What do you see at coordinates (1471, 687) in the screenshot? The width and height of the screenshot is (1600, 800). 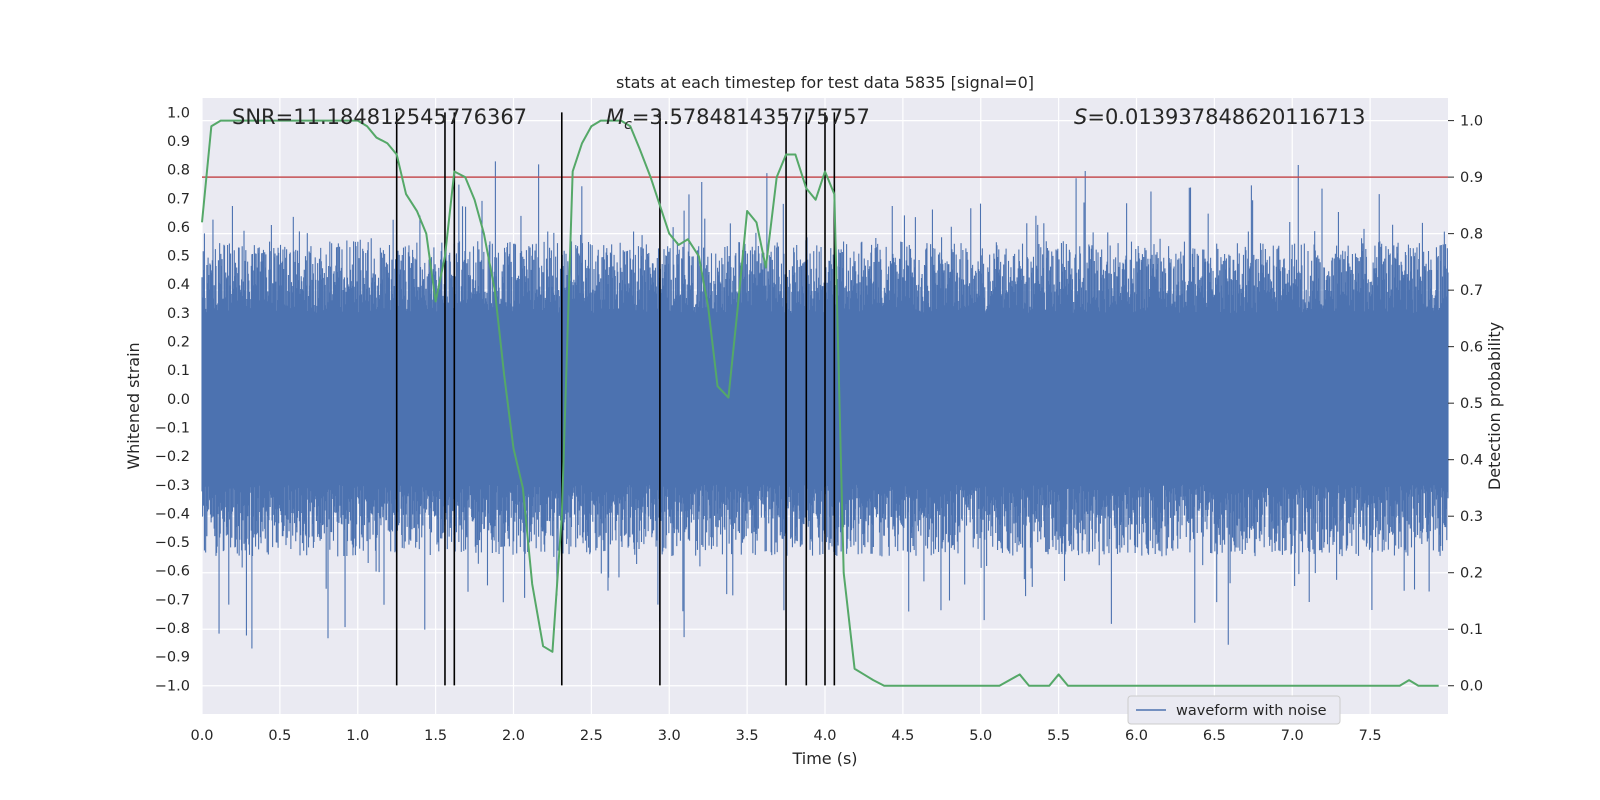 I see `y-tick-label-right: 0.0` at bounding box center [1471, 687].